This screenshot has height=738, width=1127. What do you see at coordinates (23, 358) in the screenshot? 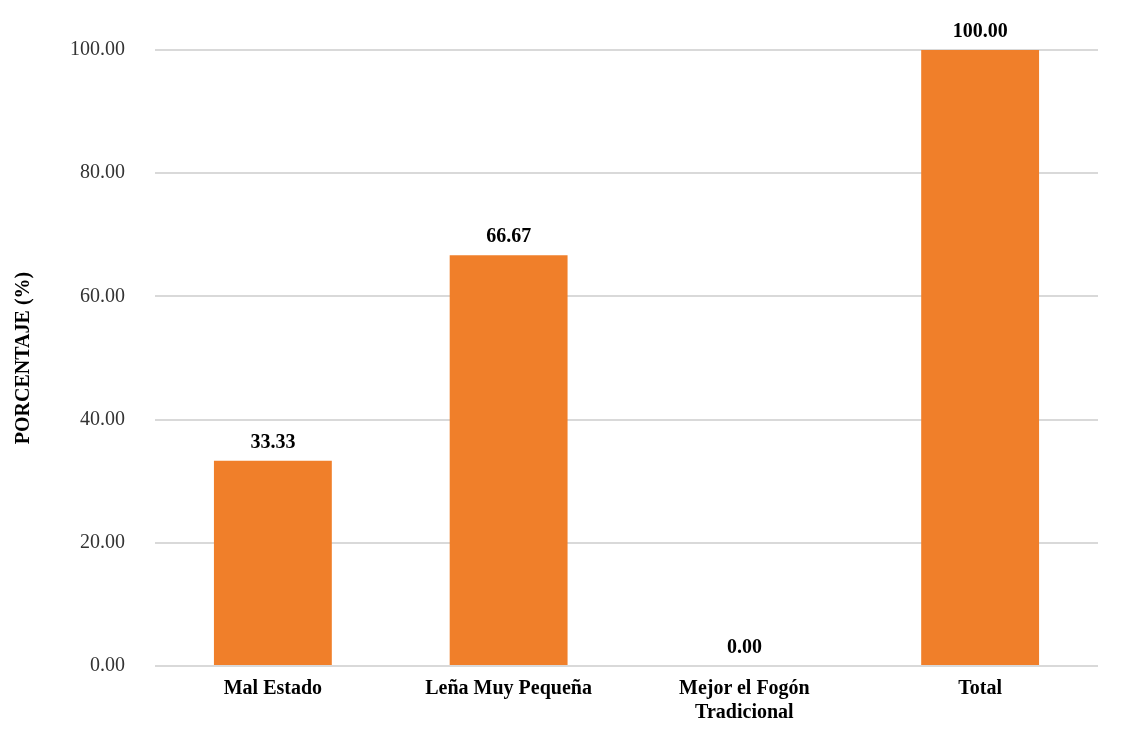
I see `y-axis-title: PORCENTAJE (%)` at bounding box center [23, 358].